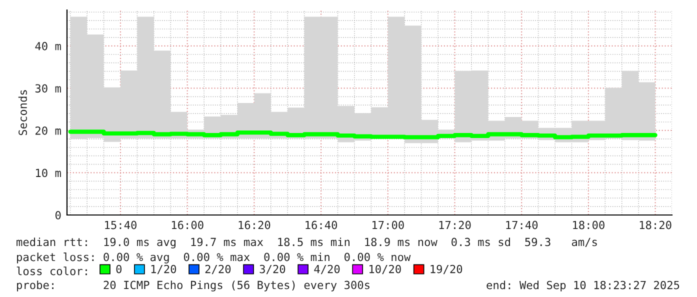  What do you see at coordinates (163, 269) in the screenshot?
I see `legend-label: 1/20` at bounding box center [163, 269].